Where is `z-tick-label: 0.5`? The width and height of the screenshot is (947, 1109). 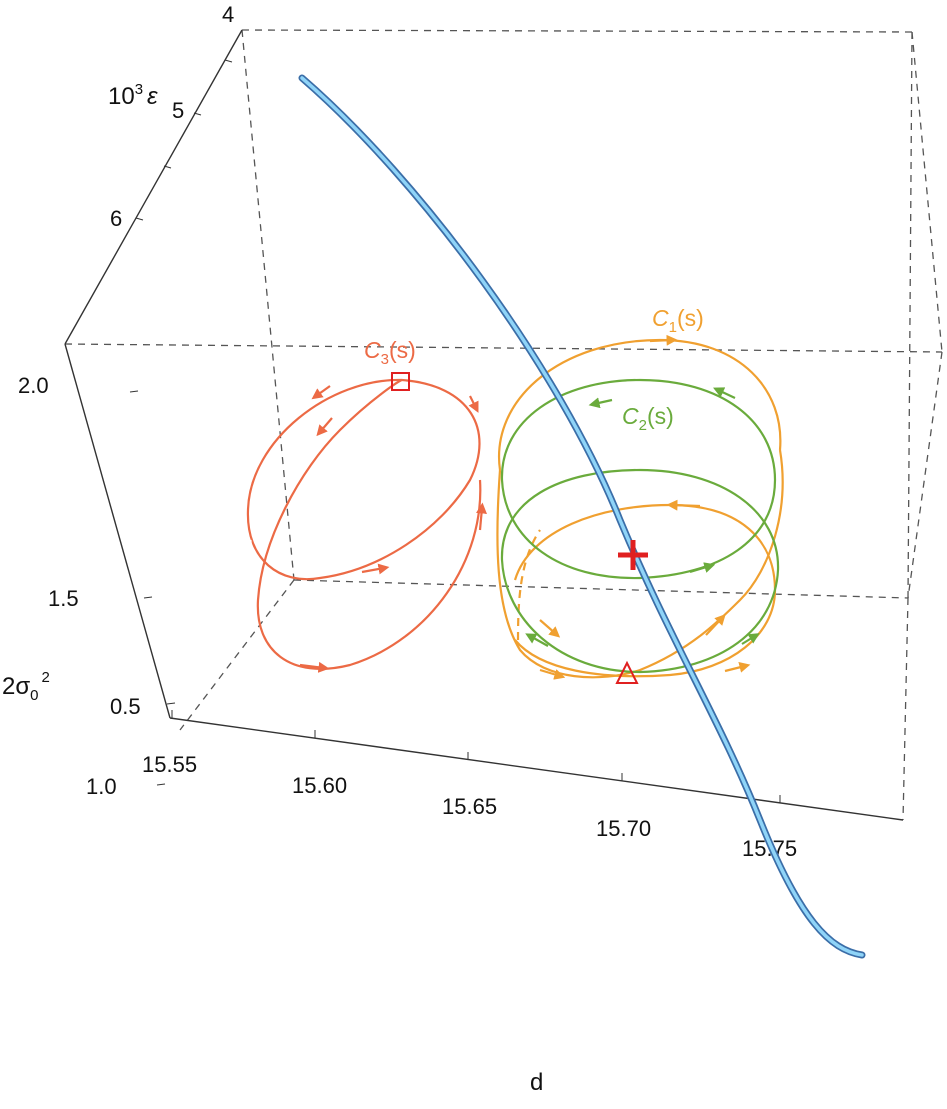 z-tick-label: 0.5 is located at coordinates (125, 706).